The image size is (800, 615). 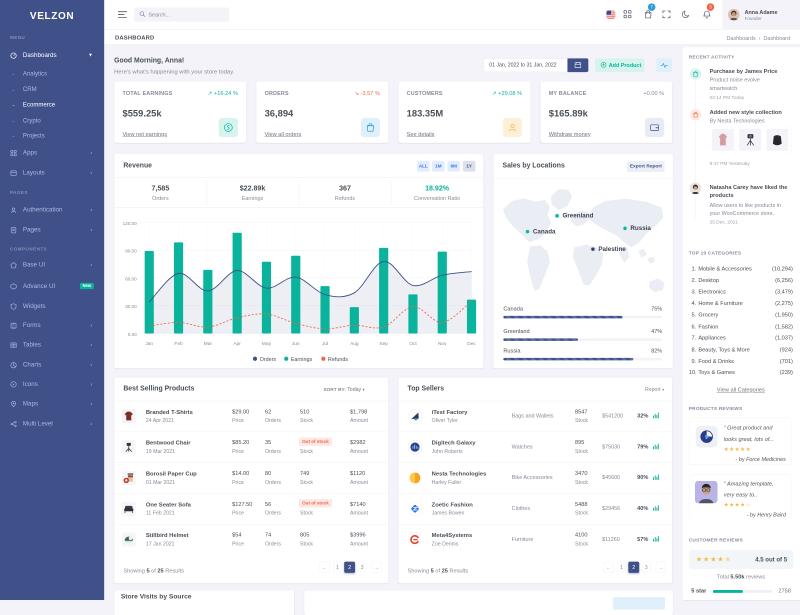 What do you see at coordinates (442, 344) in the screenshot?
I see `svg-text: Nov` at bounding box center [442, 344].